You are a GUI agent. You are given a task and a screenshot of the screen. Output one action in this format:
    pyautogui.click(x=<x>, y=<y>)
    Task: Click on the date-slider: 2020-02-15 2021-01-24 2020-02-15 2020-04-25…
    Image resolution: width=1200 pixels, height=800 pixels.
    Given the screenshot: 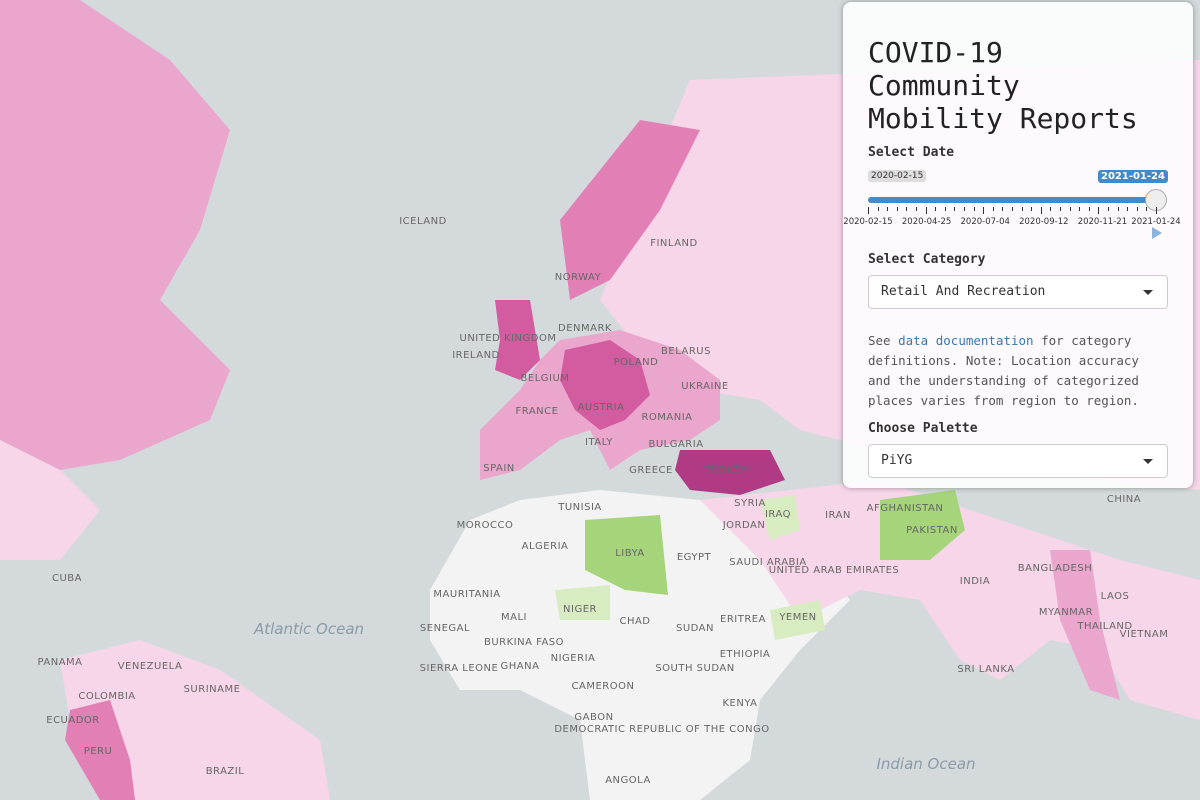 What is the action you would take?
    pyautogui.click(x=1012, y=201)
    